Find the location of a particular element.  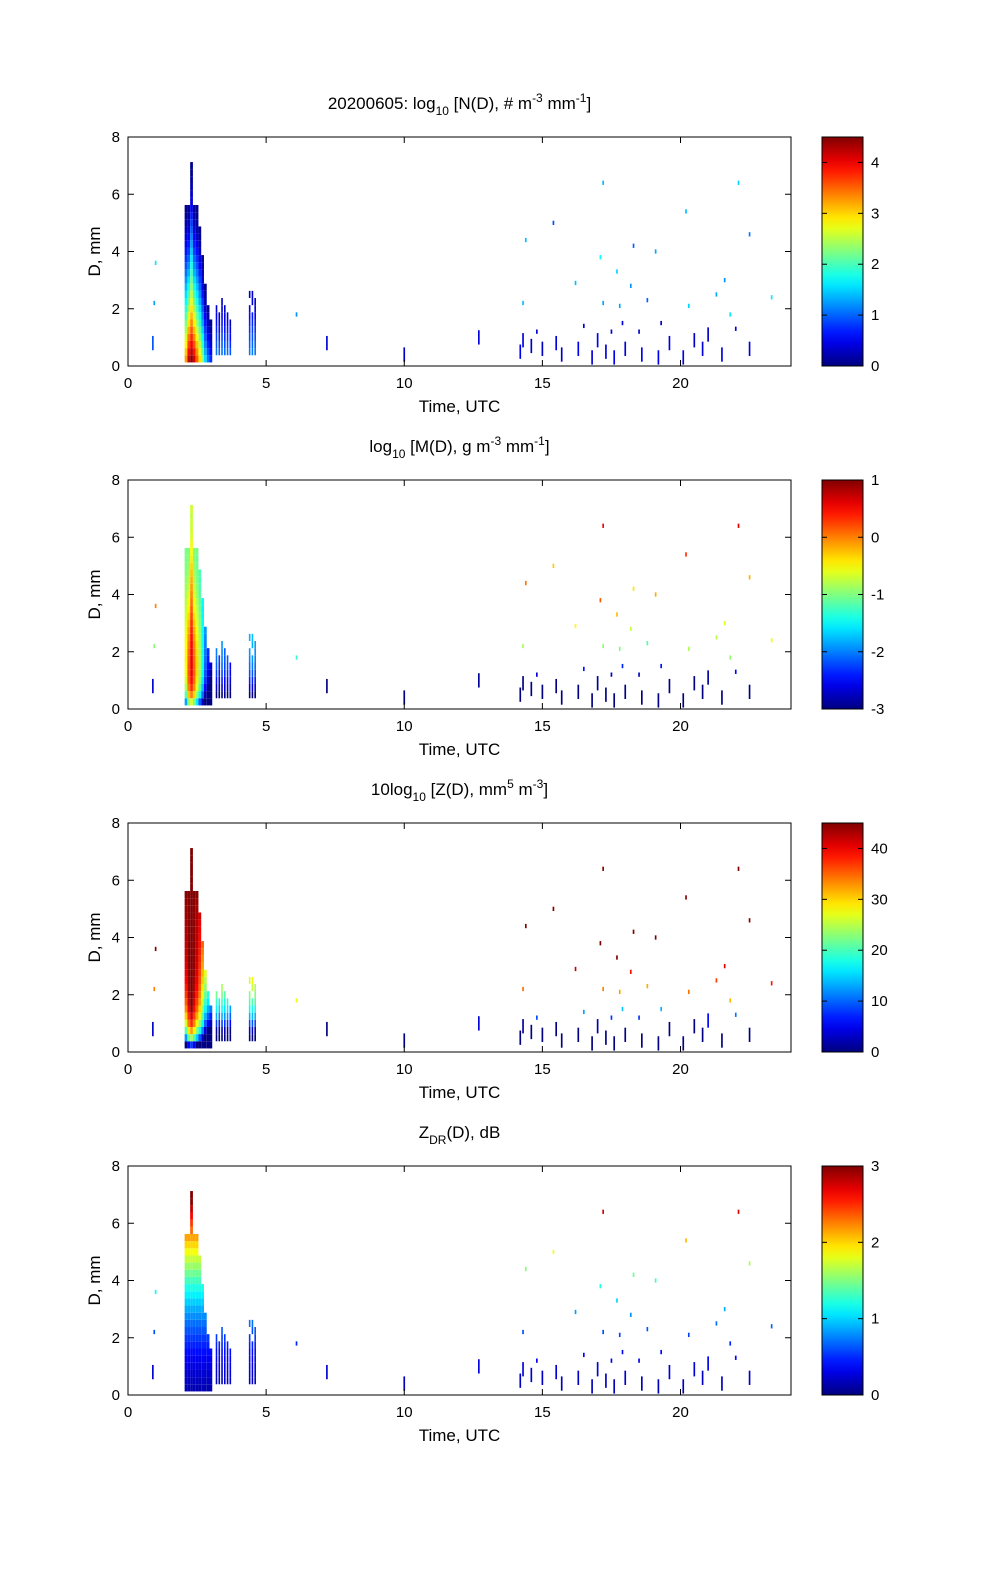

heatmap-cells is located at coordinates (462, 606).